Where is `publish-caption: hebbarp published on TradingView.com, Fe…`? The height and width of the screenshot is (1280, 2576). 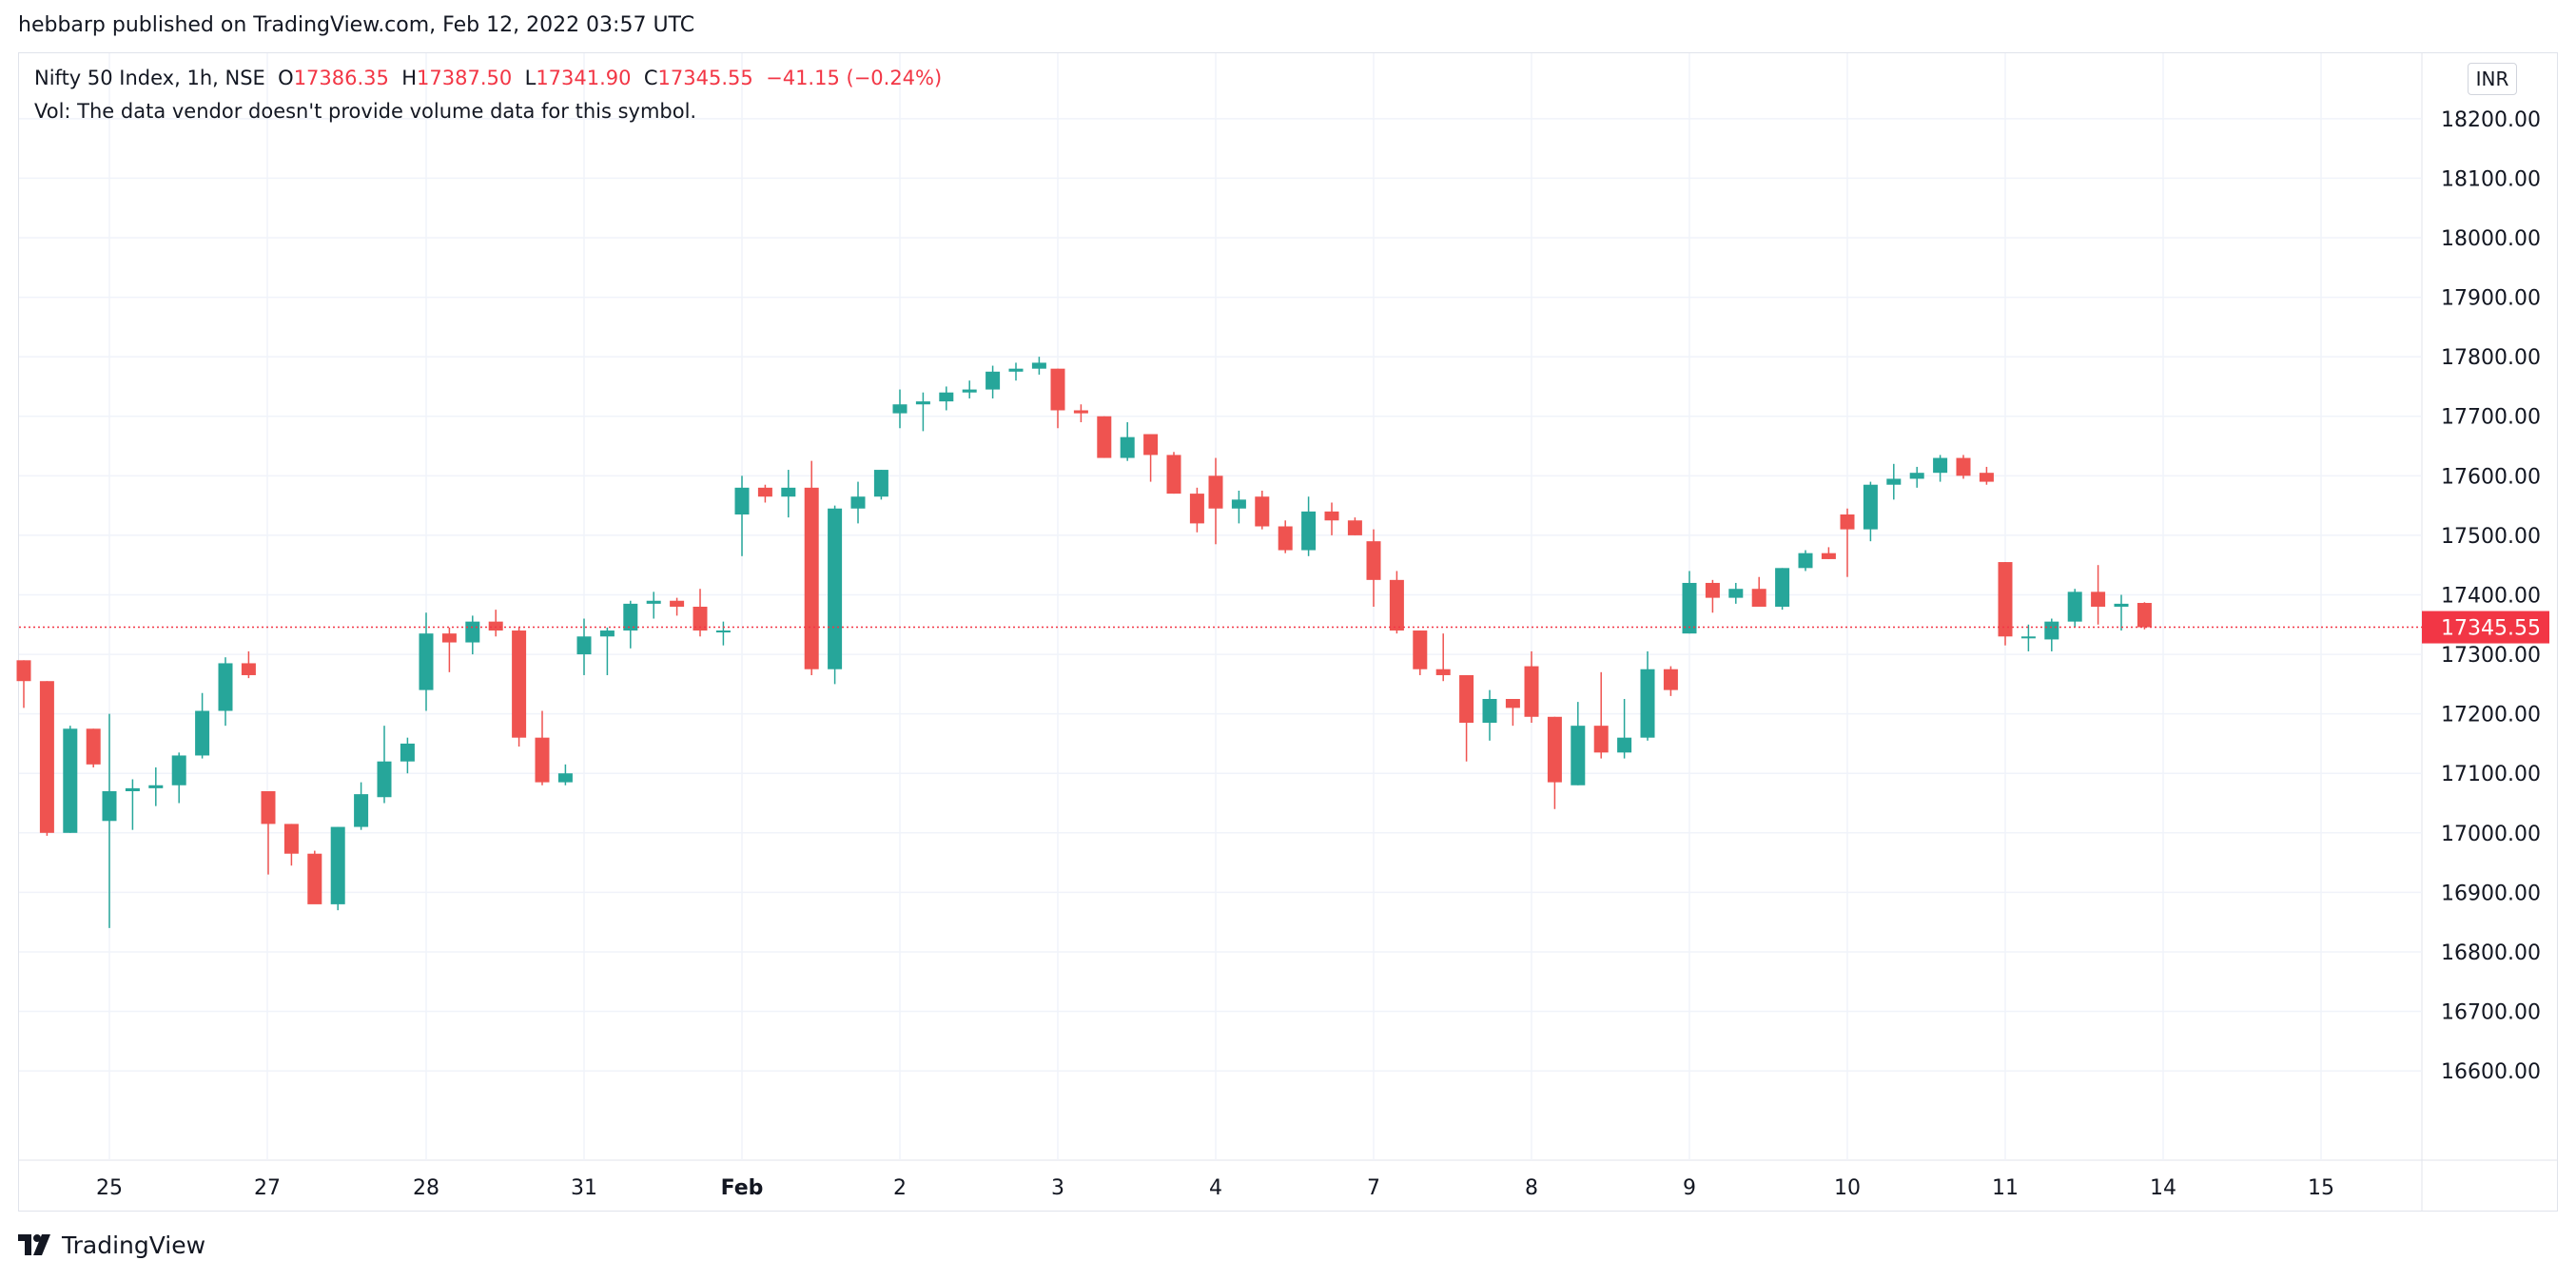
publish-caption: hebbarp published on TradingView.com, Fe… is located at coordinates (357, 25).